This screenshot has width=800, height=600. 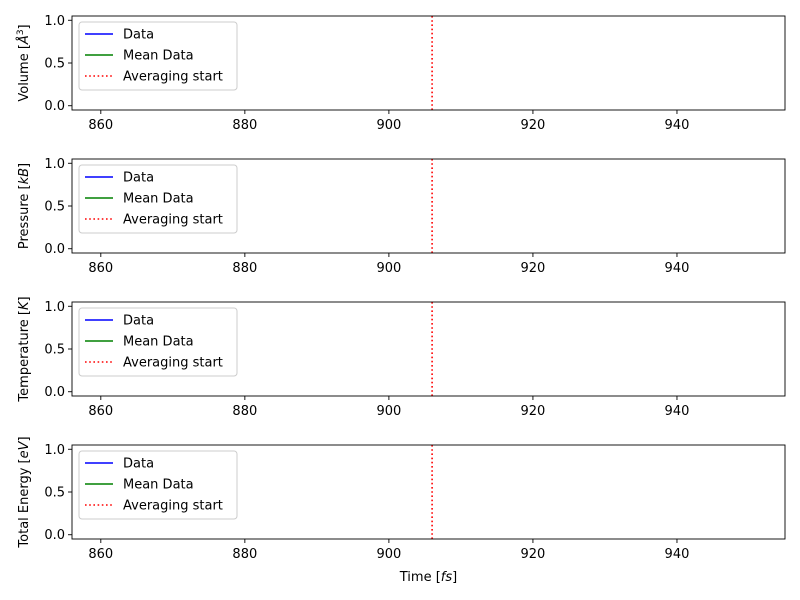 What do you see at coordinates (24, 62) in the screenshot?
I see `y-axis-label: Volume [Å3]` at bounding box center [24, 62].